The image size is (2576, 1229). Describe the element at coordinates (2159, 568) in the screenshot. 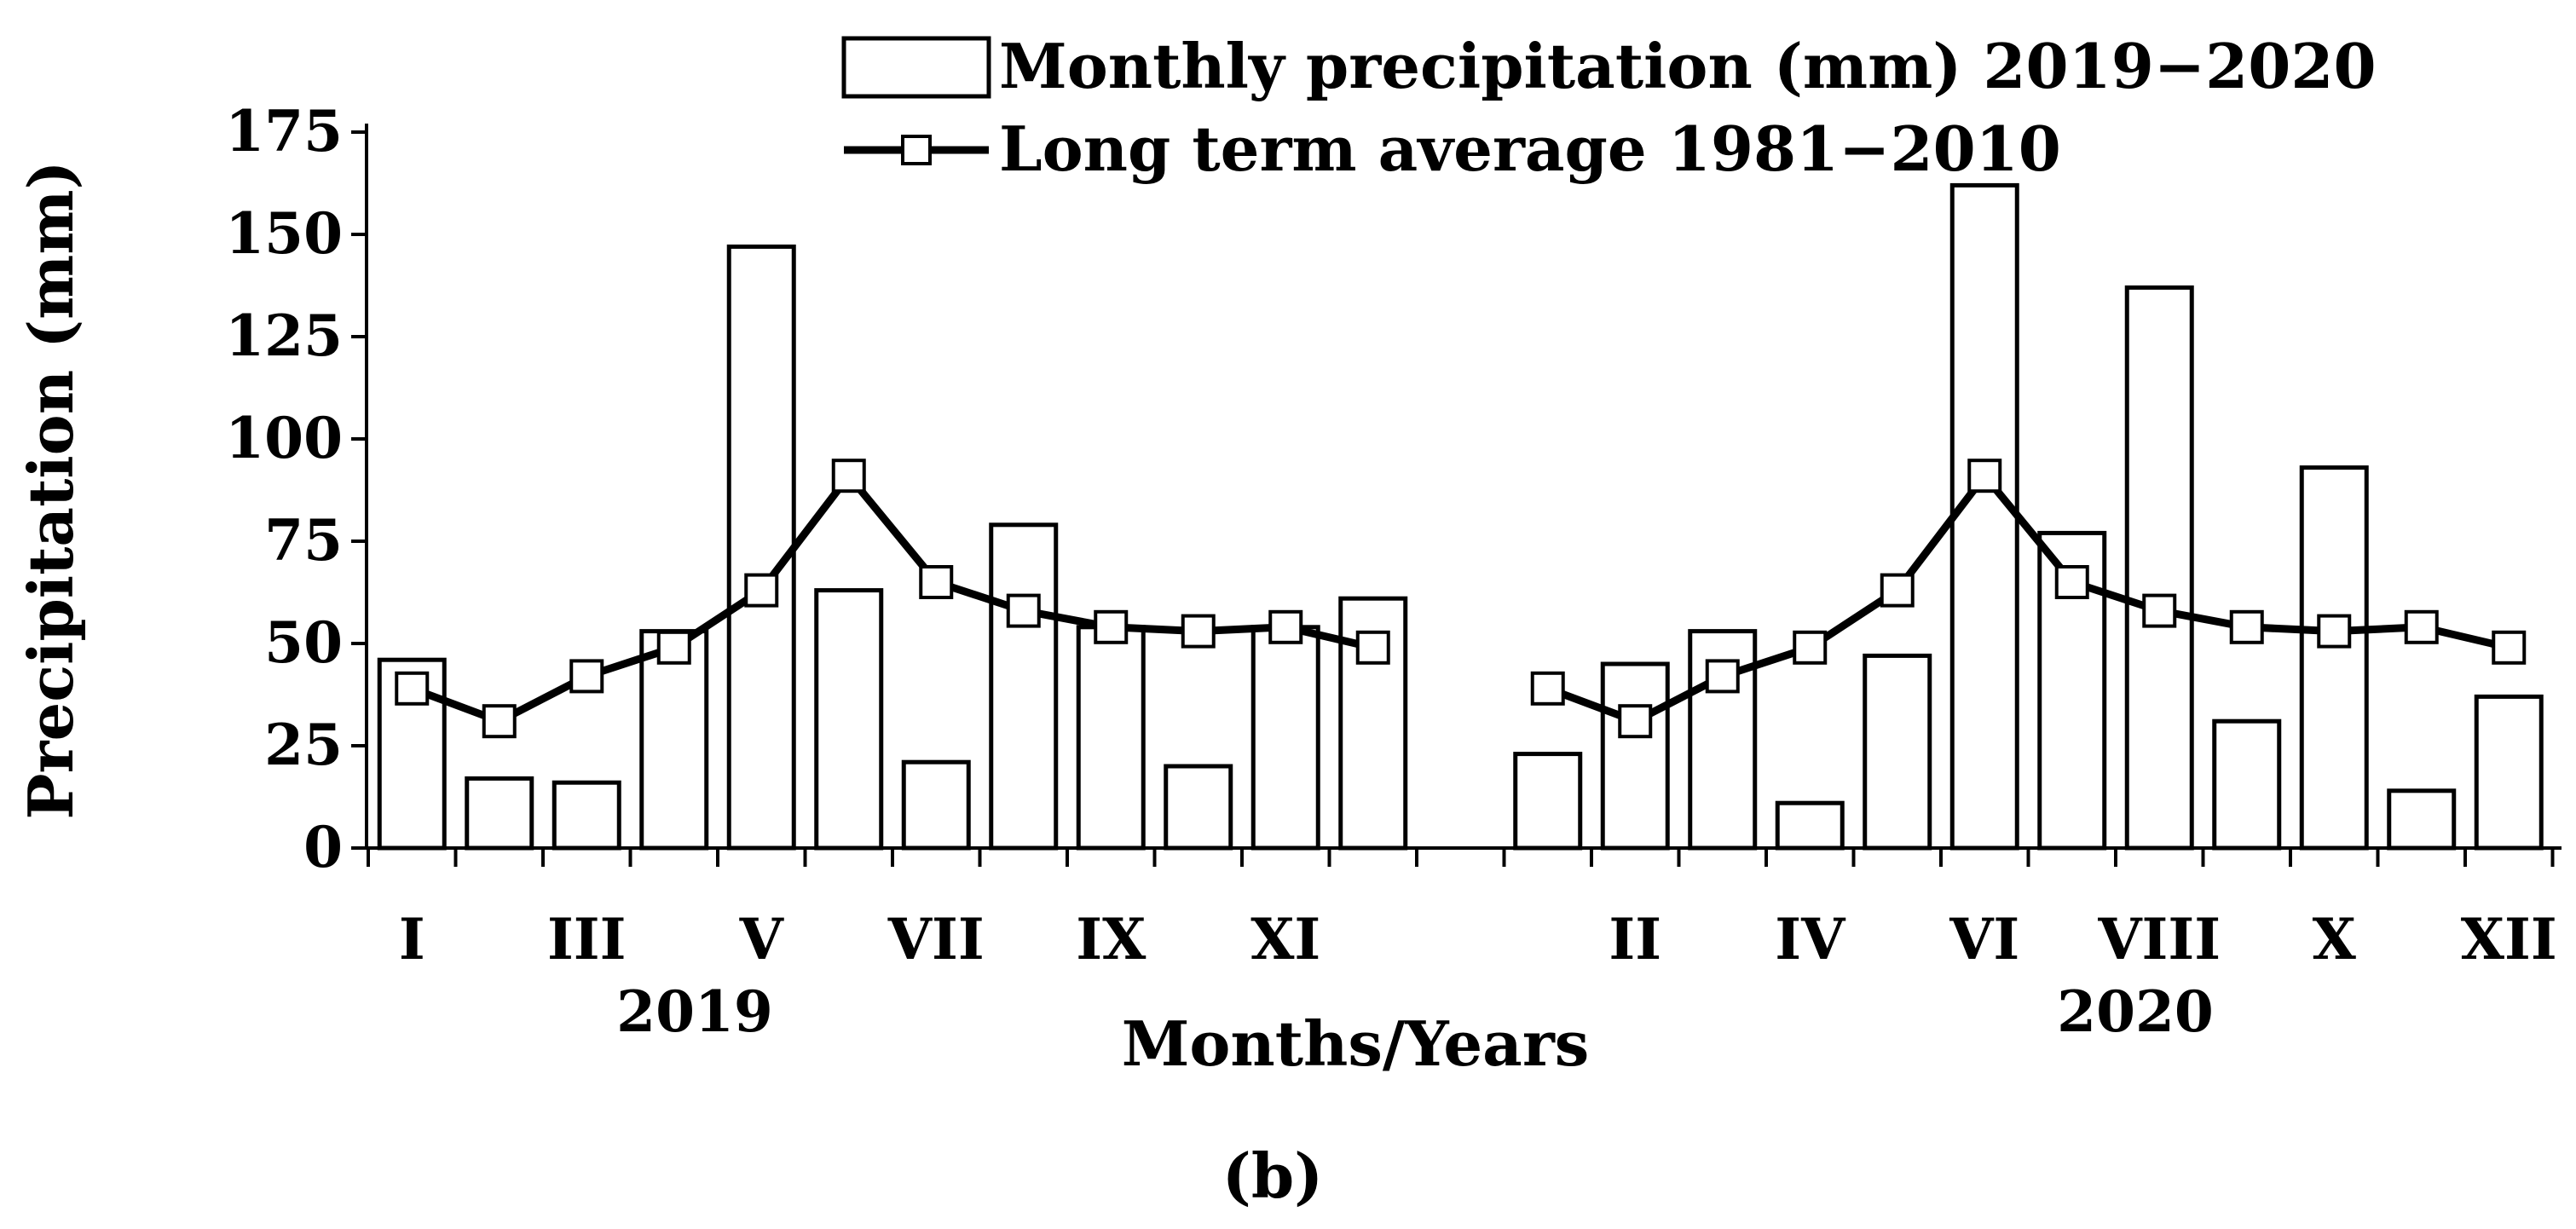

I see `bar-2020-VIII` at that location.